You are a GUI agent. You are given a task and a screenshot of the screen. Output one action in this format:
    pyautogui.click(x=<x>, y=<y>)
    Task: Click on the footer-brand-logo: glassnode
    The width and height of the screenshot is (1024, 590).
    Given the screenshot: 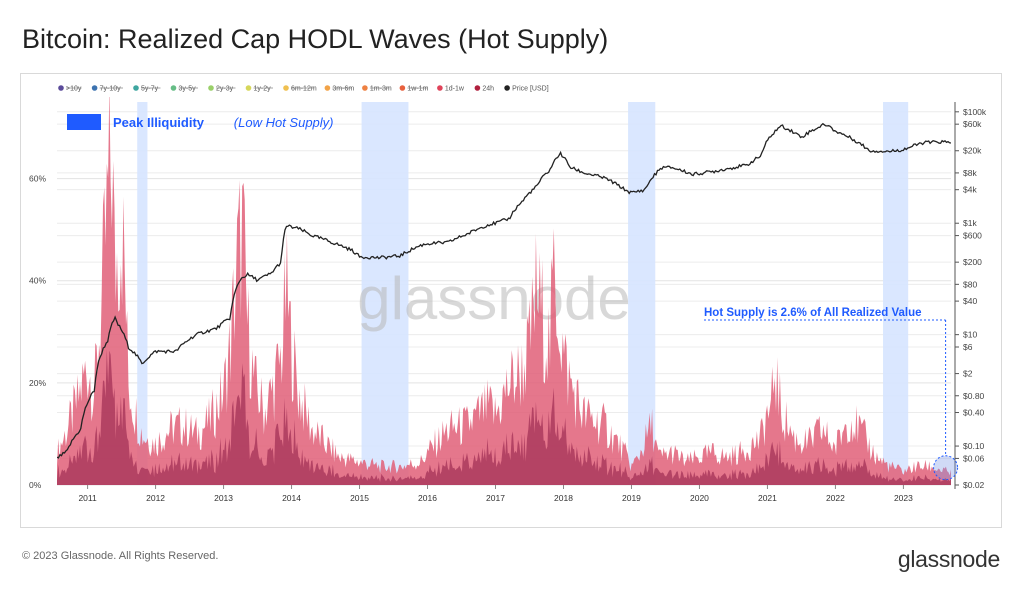 What is the action you would take?
    pyautogui.click(x=948, y=559)
    